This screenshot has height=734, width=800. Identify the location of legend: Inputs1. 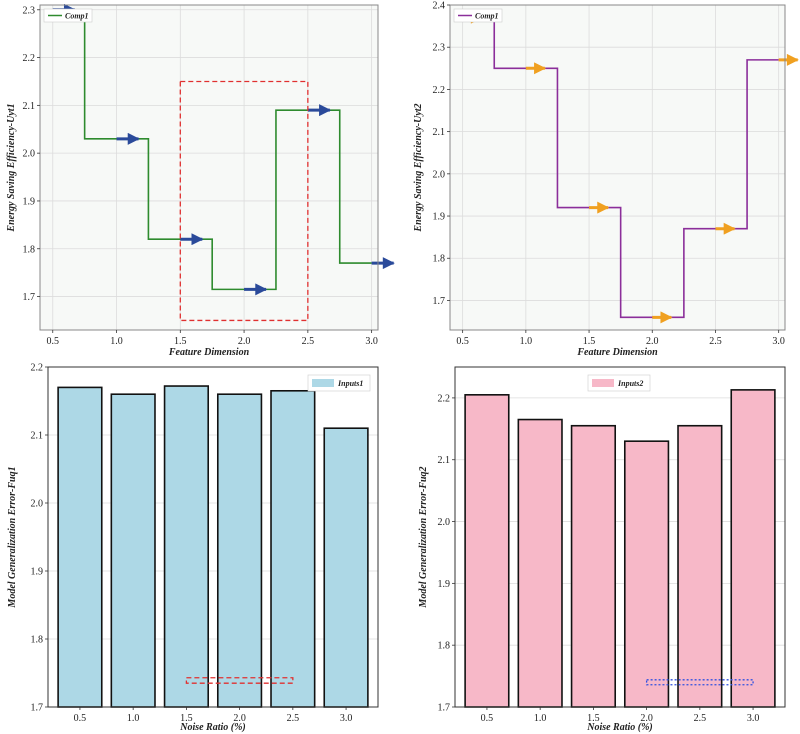
(339, 383).